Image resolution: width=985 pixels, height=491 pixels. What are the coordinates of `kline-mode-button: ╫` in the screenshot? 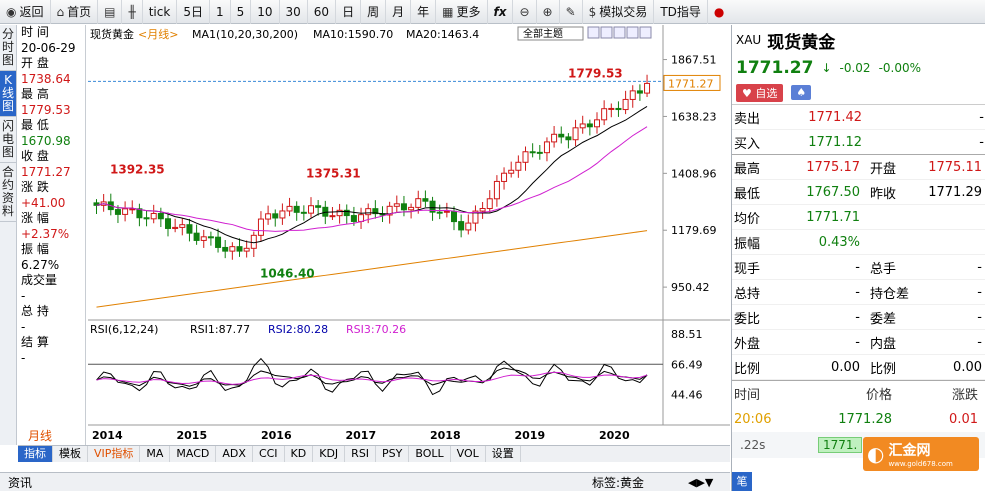 It's located at (132, 12).